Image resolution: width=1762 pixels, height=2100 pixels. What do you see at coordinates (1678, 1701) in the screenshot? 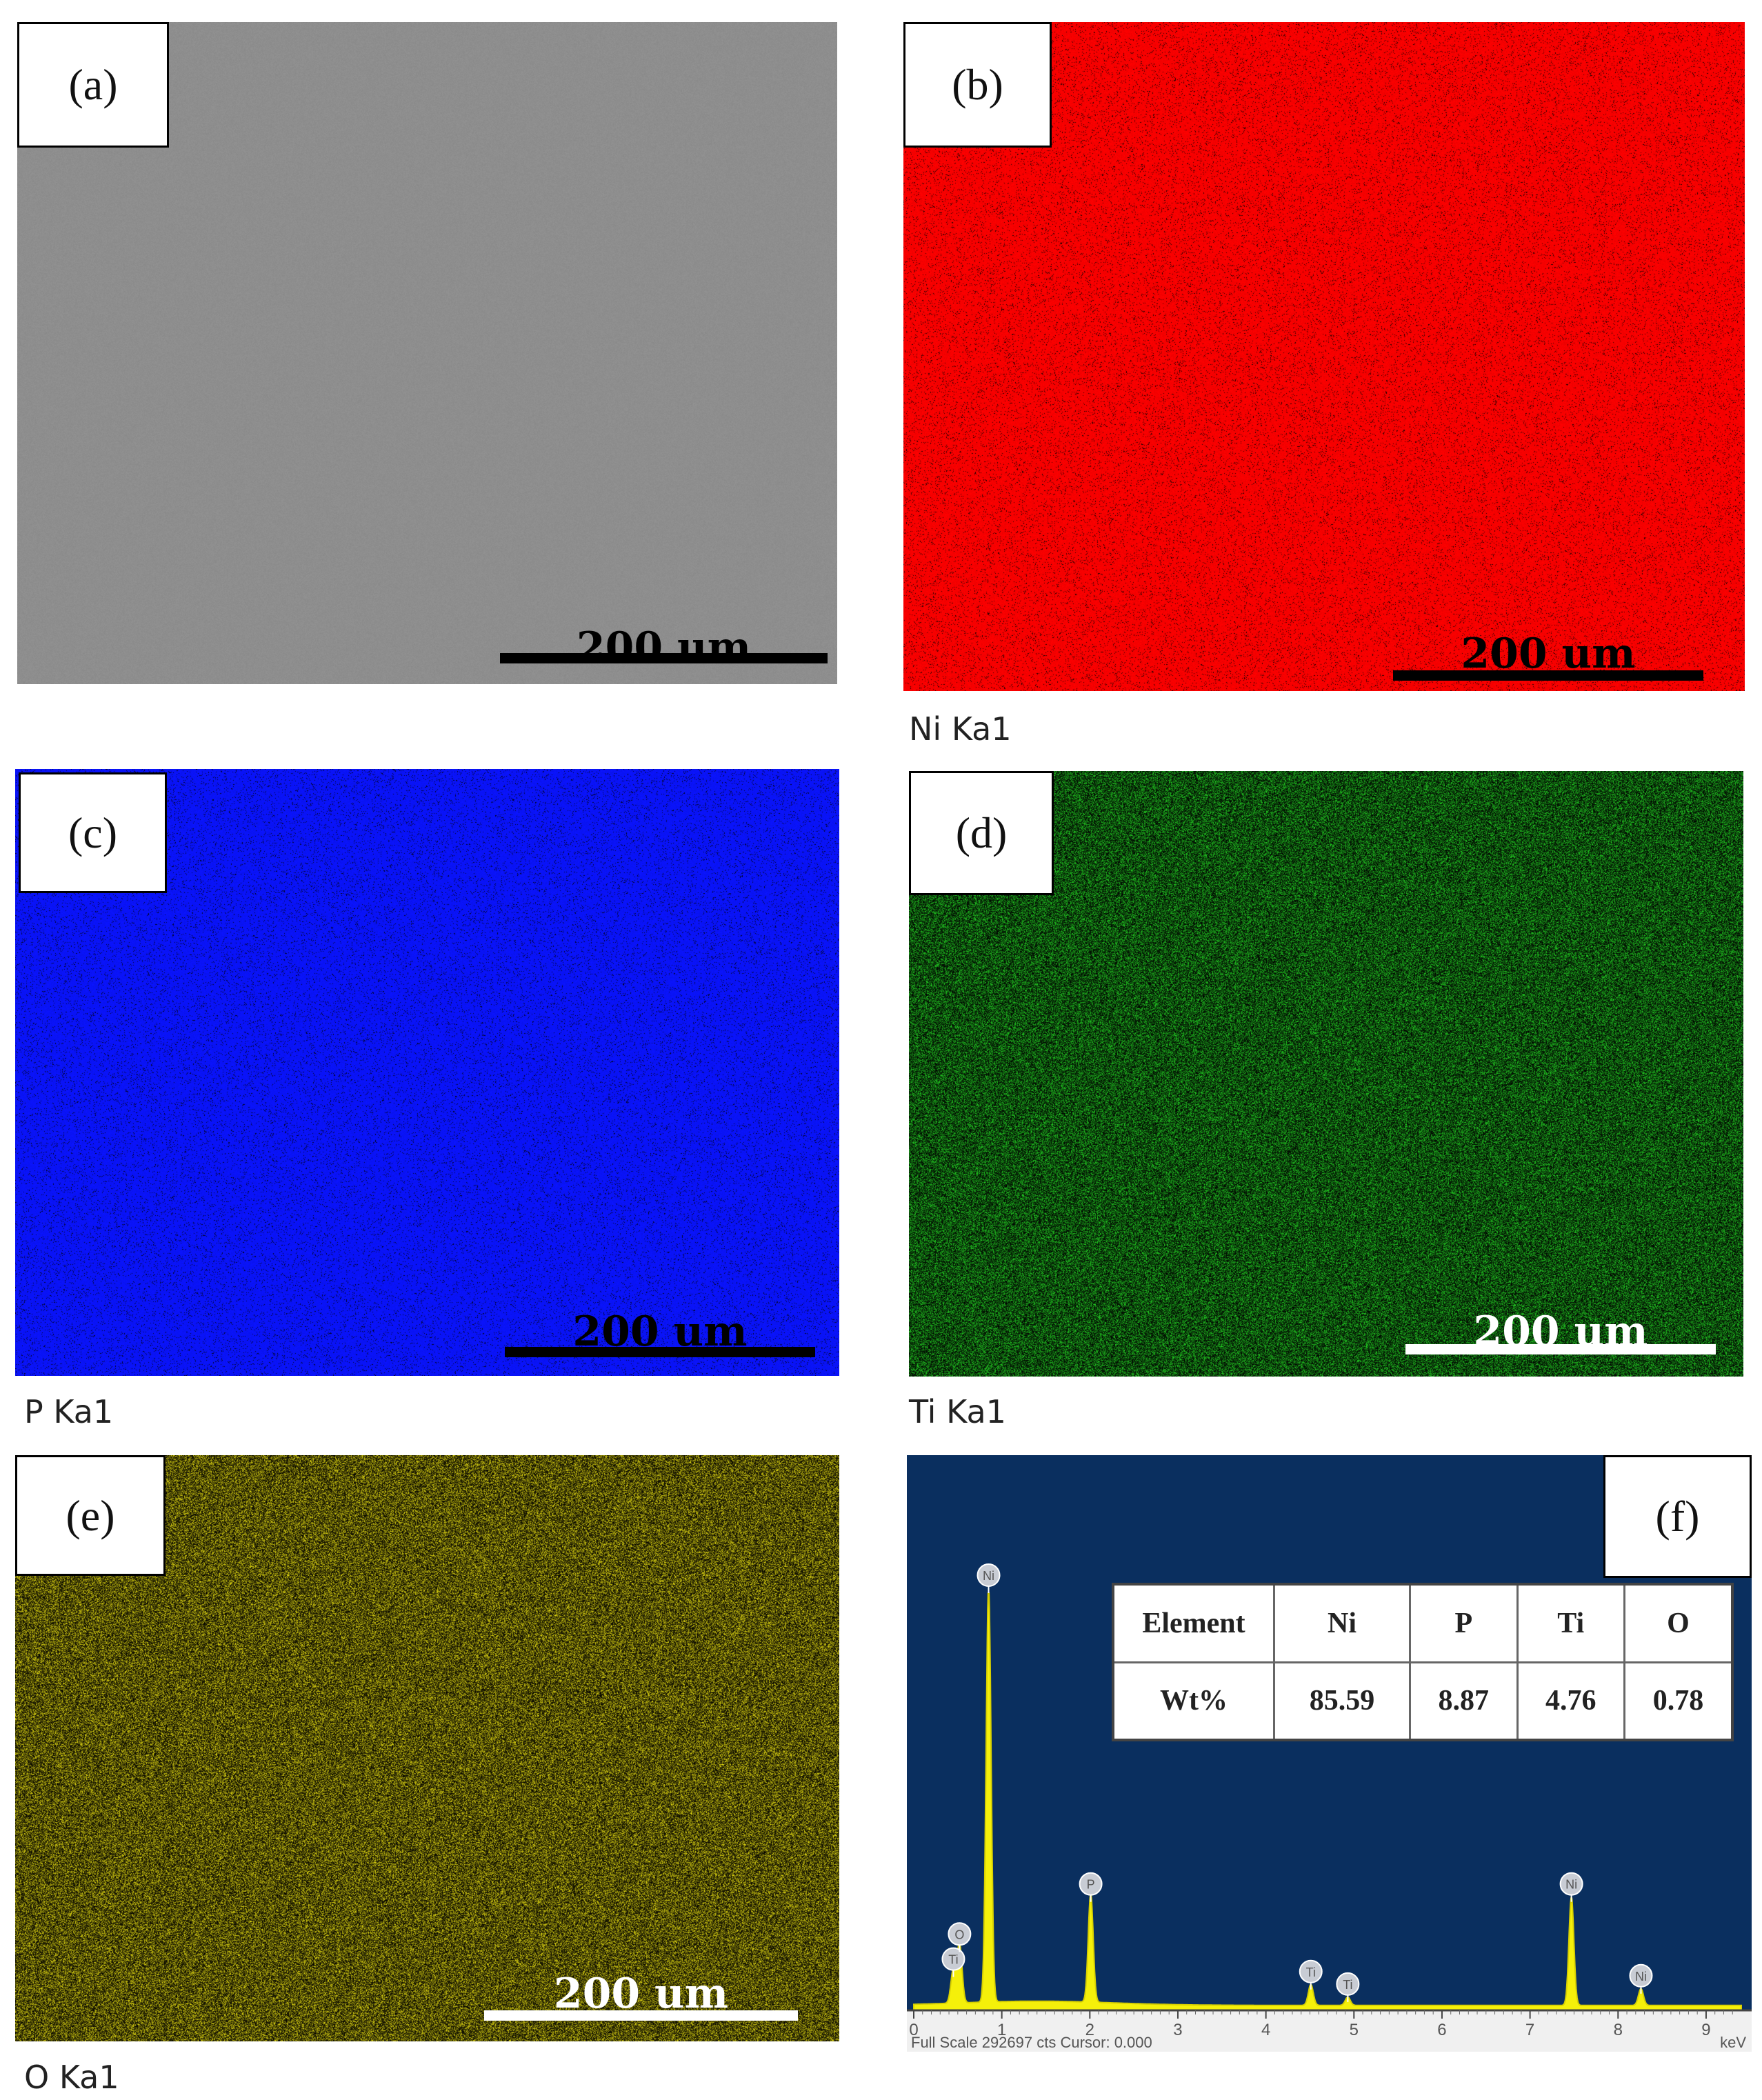
I see `table-cell: 0.78` at bounding box center [1678, 1701].